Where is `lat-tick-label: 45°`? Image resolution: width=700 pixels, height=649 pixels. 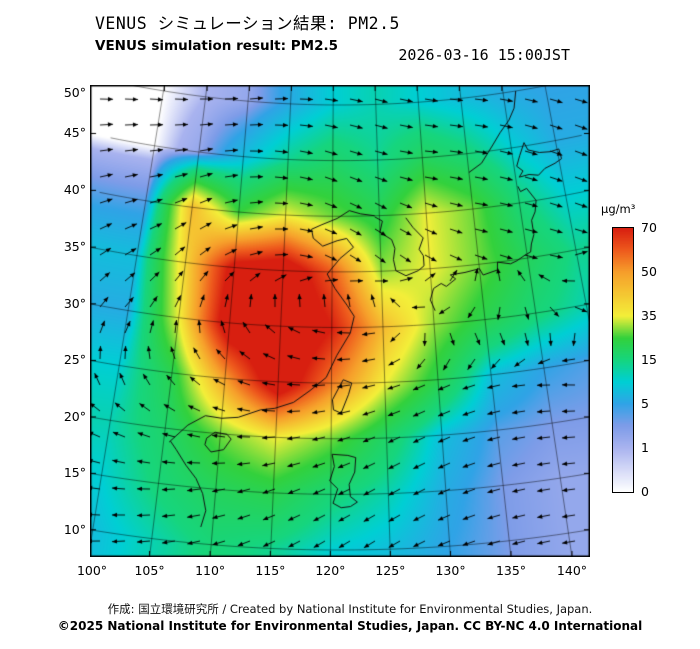
lat-tick-label: 45° is located at coordinates (74, 133).